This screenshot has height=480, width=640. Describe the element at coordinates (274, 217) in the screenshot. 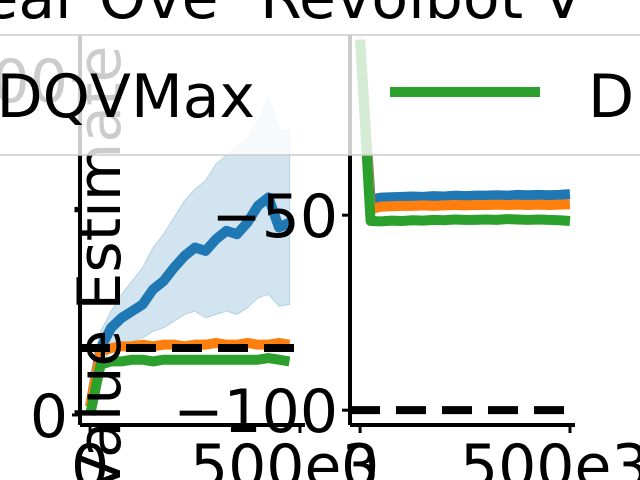

I see `y-tick-label: −50` at that location.